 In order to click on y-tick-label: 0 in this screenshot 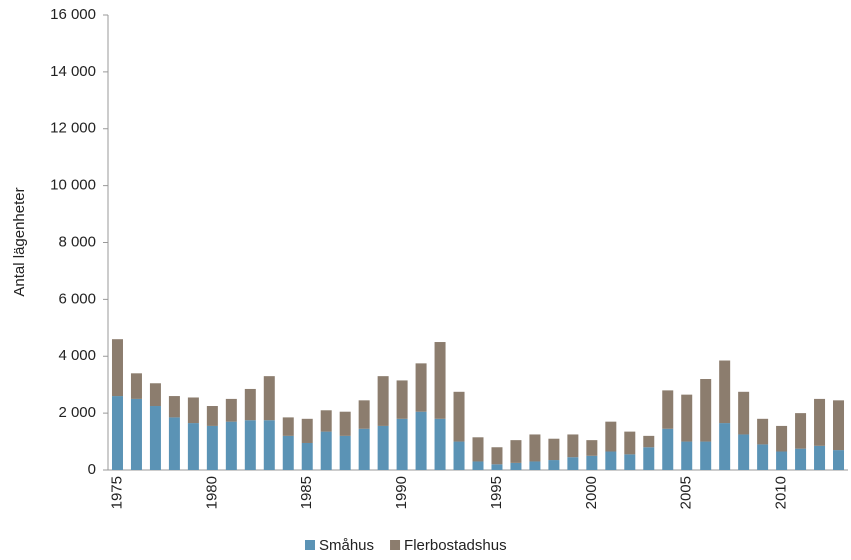, I will do `click(92, 469)`.